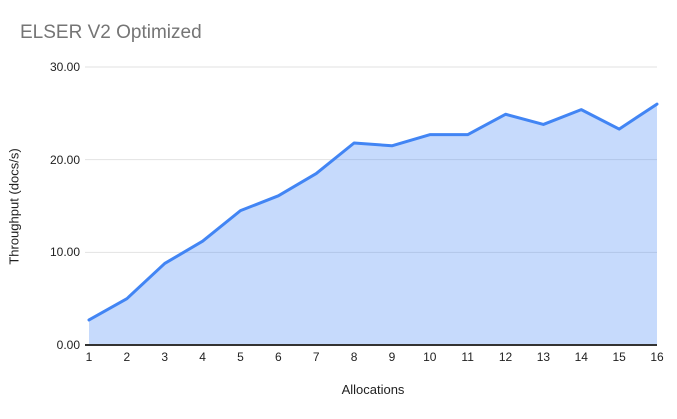  Describe the element at coordinates (68, 345) in the screenshot. I see `y-tick-label: 0.00` at that location.